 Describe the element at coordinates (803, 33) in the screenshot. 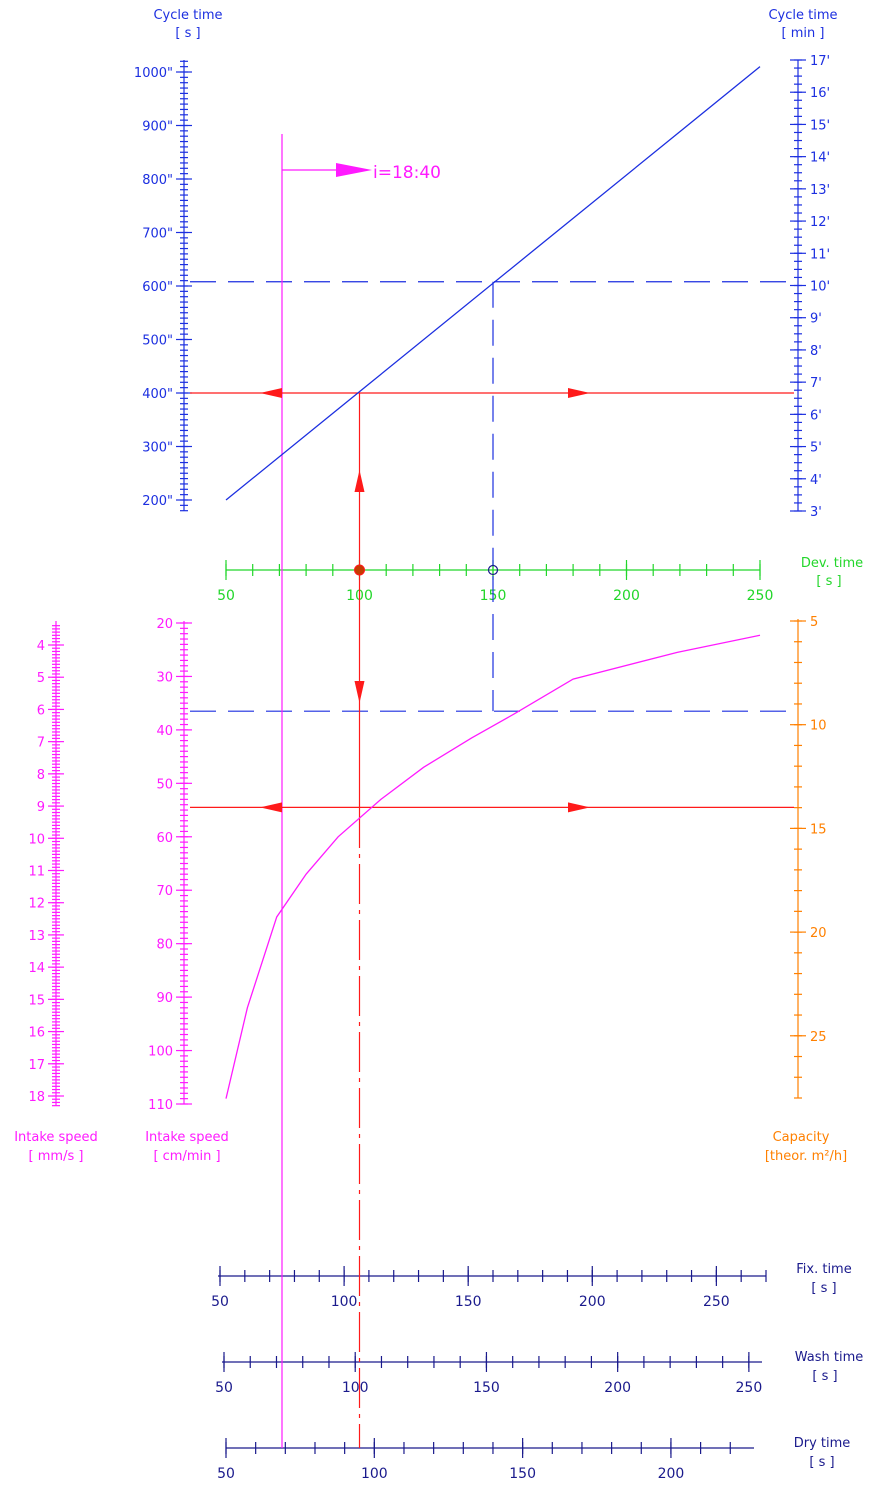

I see `cycle-time-min-unit: [ min ]` at that location.